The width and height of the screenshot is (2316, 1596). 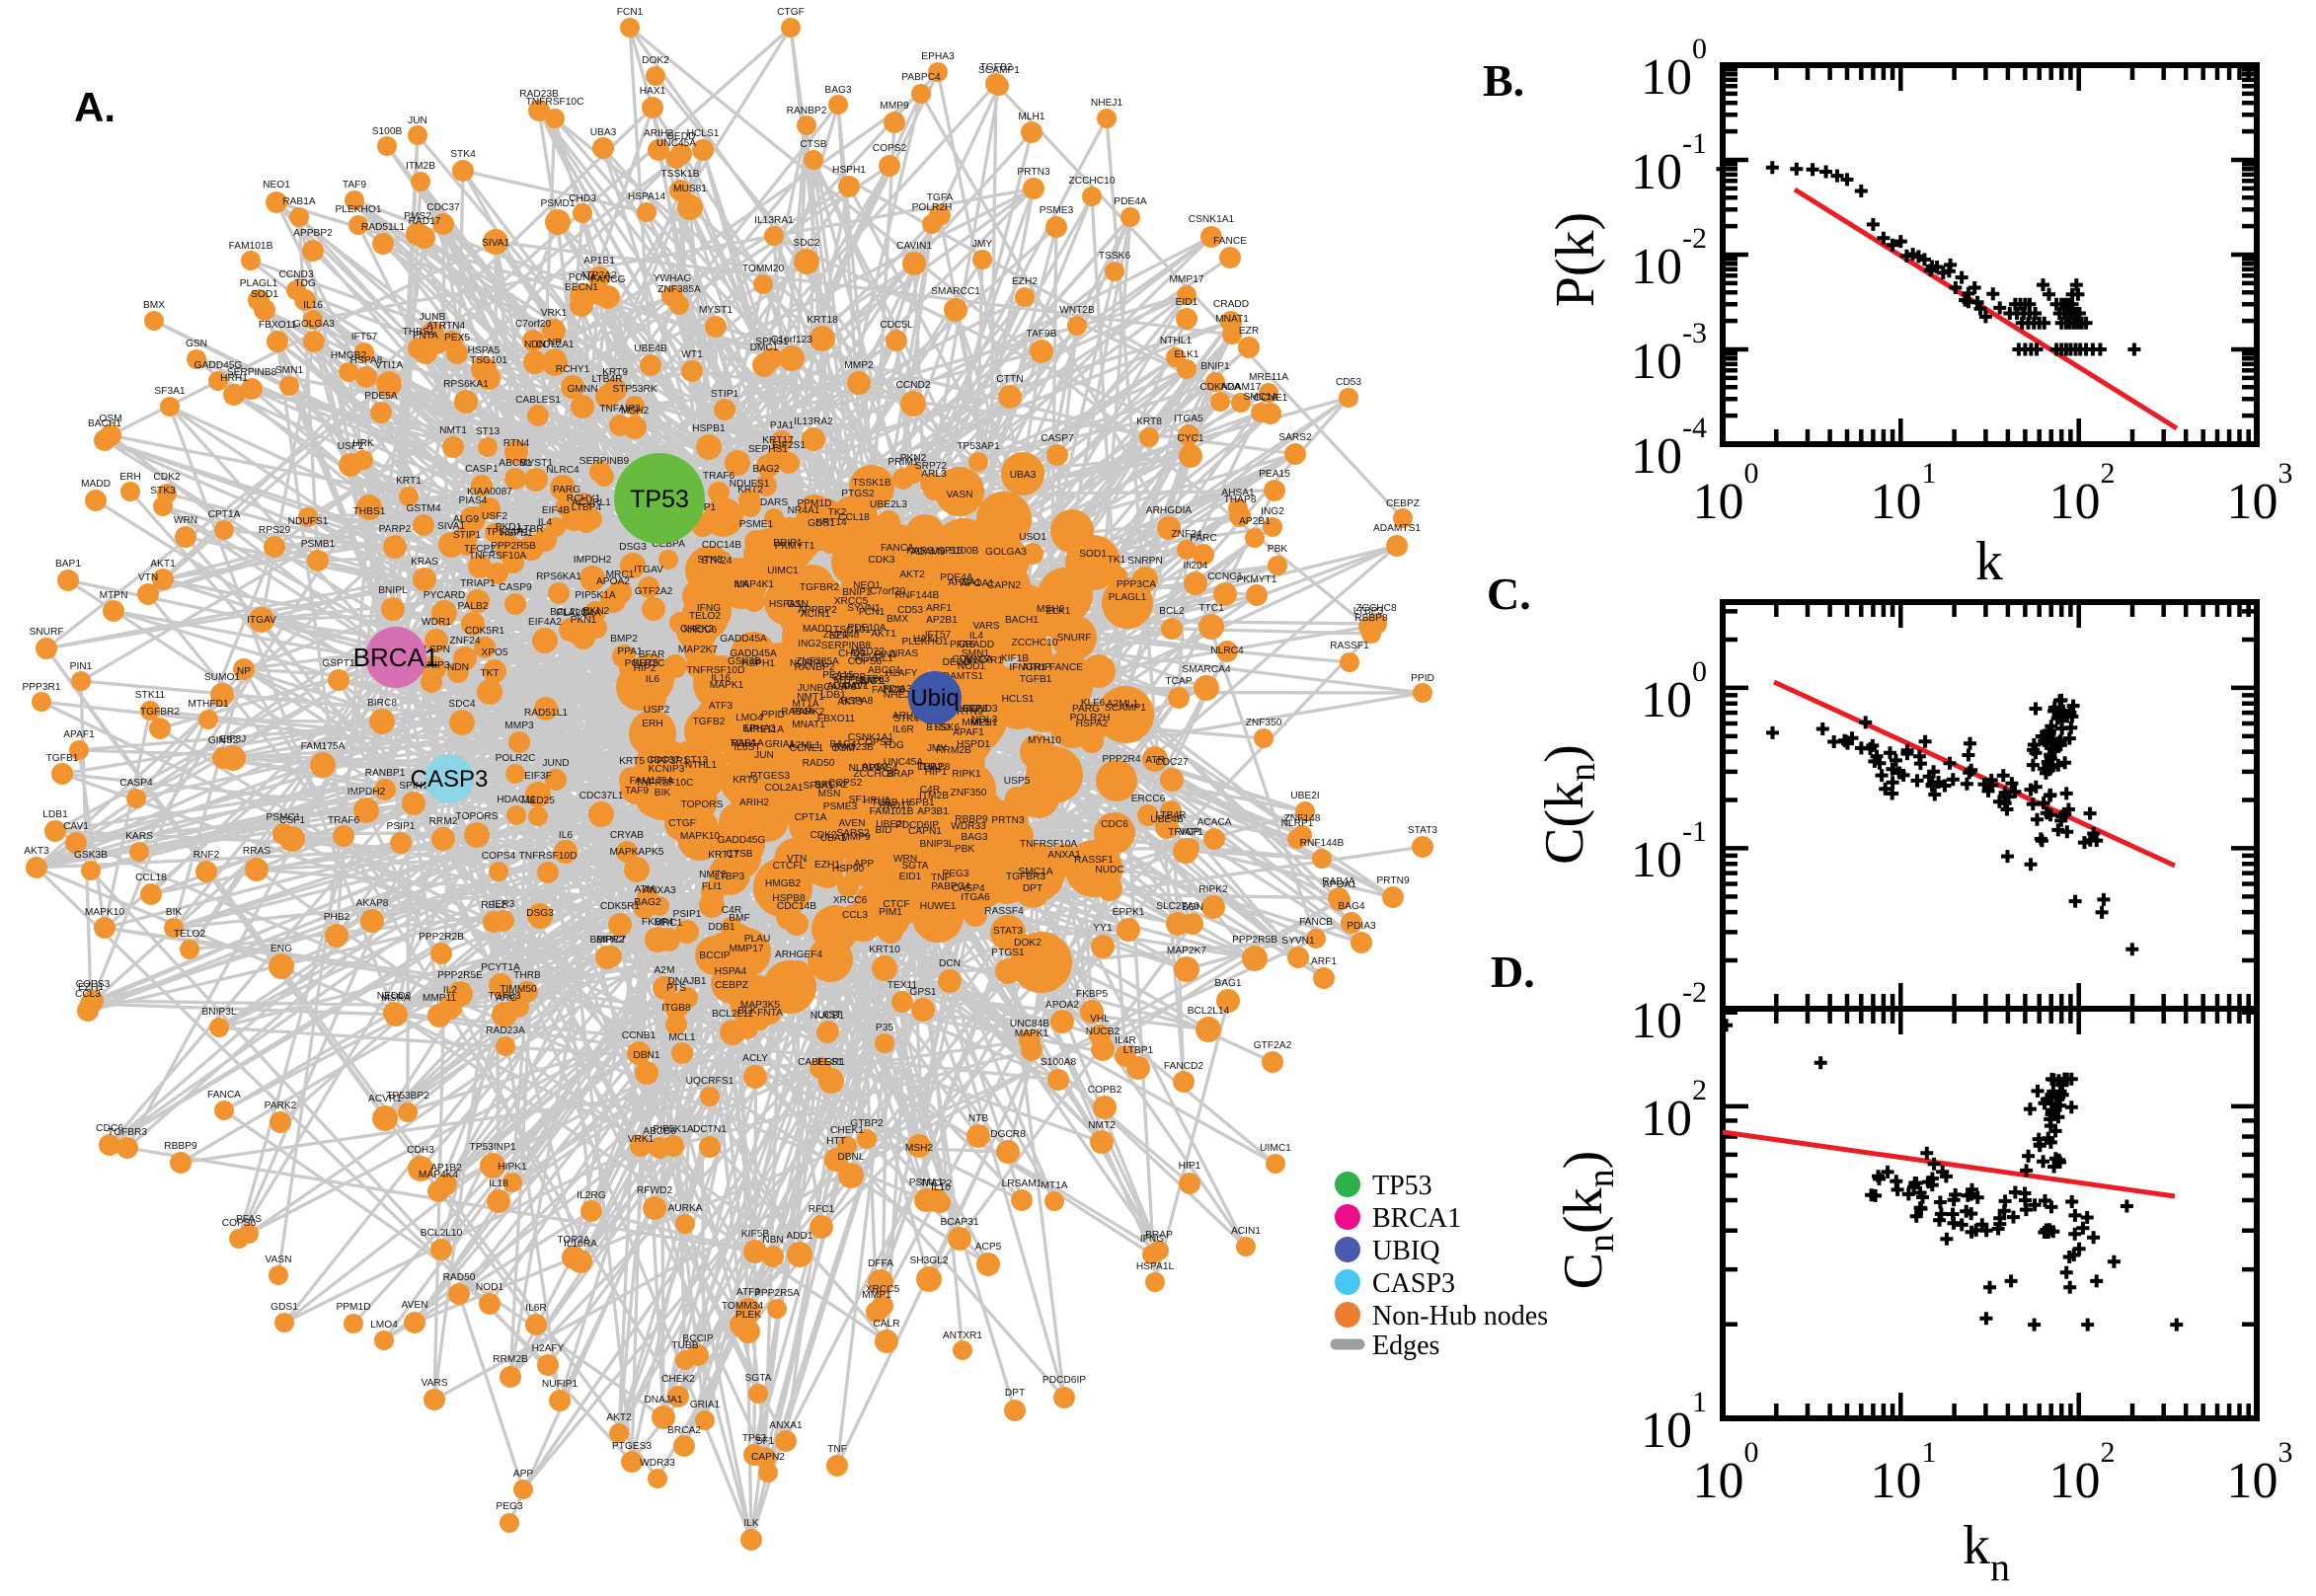 What do you see at coordinates (279, 1259) in the screenshot?
I see `svg-text: VASN` at bounding box center [279, 1259].